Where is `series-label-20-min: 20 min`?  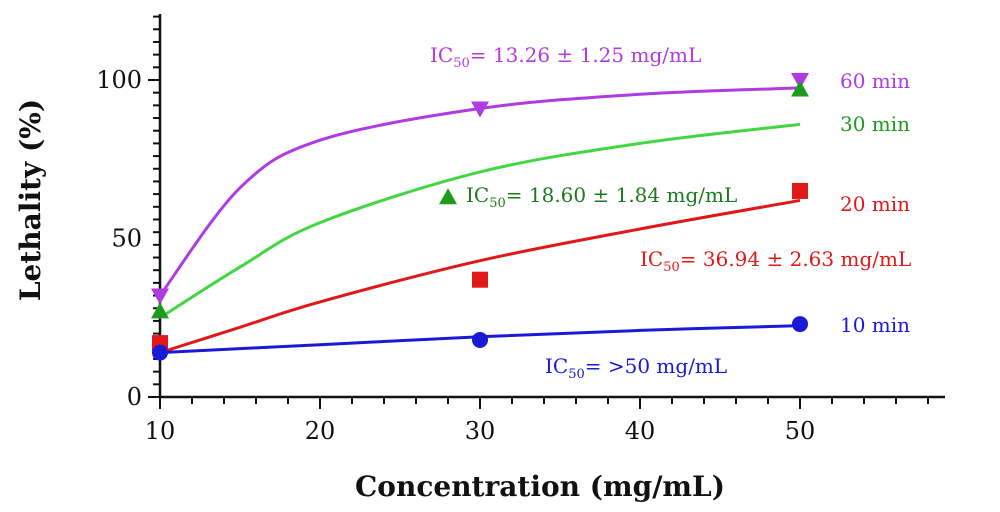
series-label-20-min: 20 min is located at coordinates (875, 204).